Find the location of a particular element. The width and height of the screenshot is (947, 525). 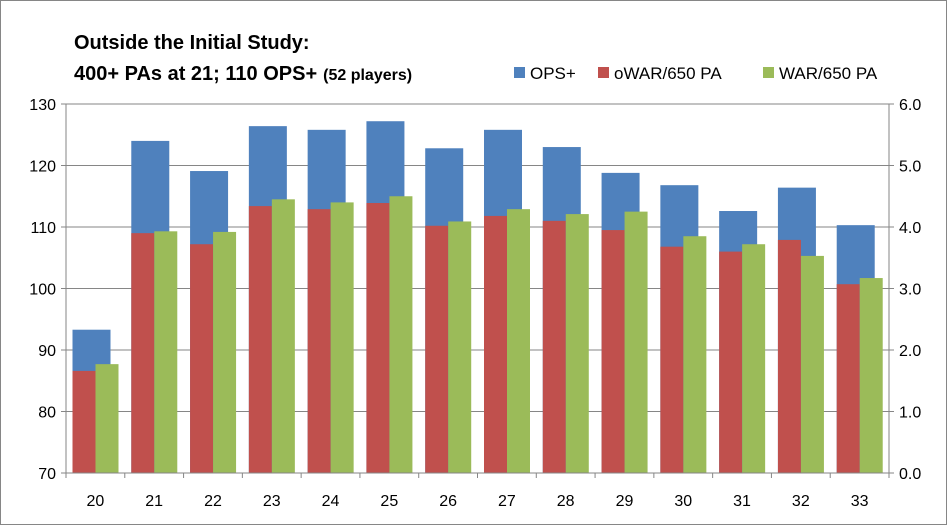

x-tick-label: 31 is located at coordinates (742, 501).